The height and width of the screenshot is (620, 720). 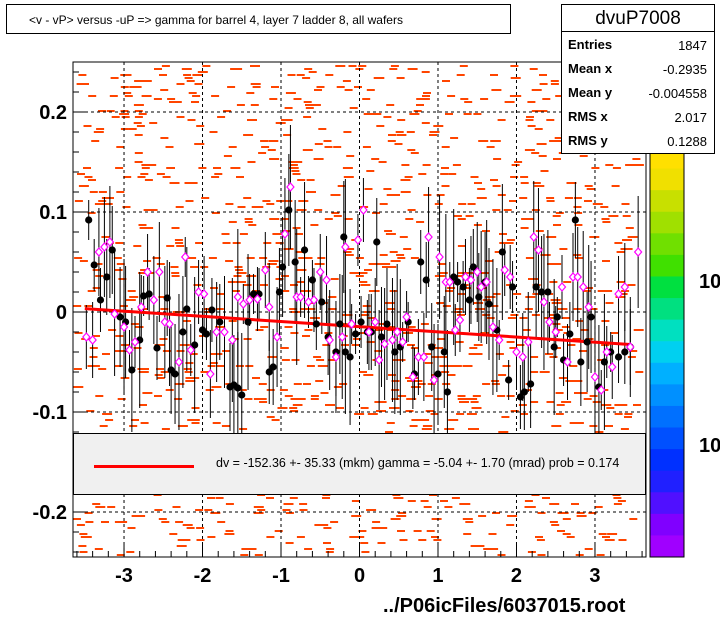 What do you see at coordinates (203, 576) in the screenshot?
I see `x-tick-label: -2` at bounding box center [203, 576].